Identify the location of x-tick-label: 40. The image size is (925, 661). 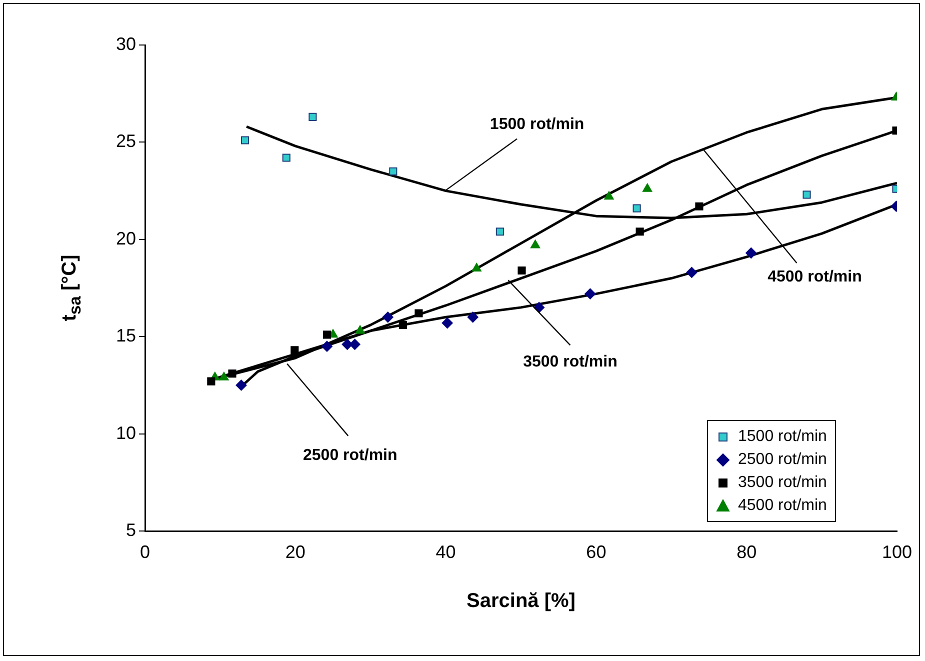
(446, 552).